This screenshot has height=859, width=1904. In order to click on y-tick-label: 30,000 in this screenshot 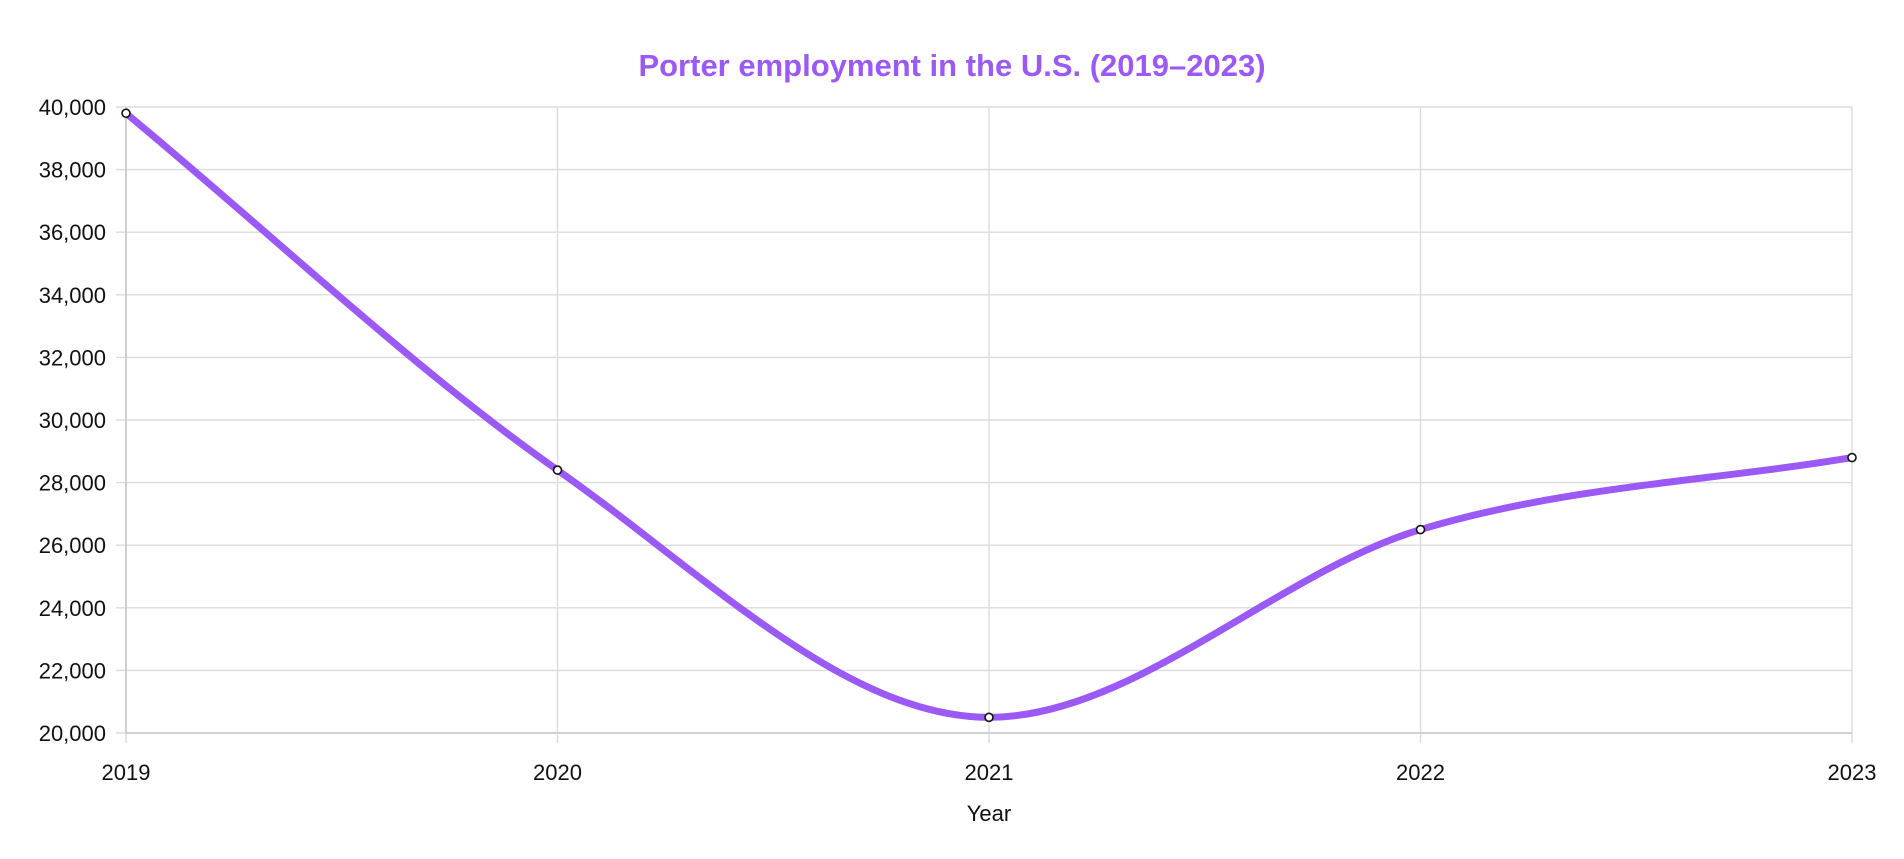, I will do `click(72, 420)`.